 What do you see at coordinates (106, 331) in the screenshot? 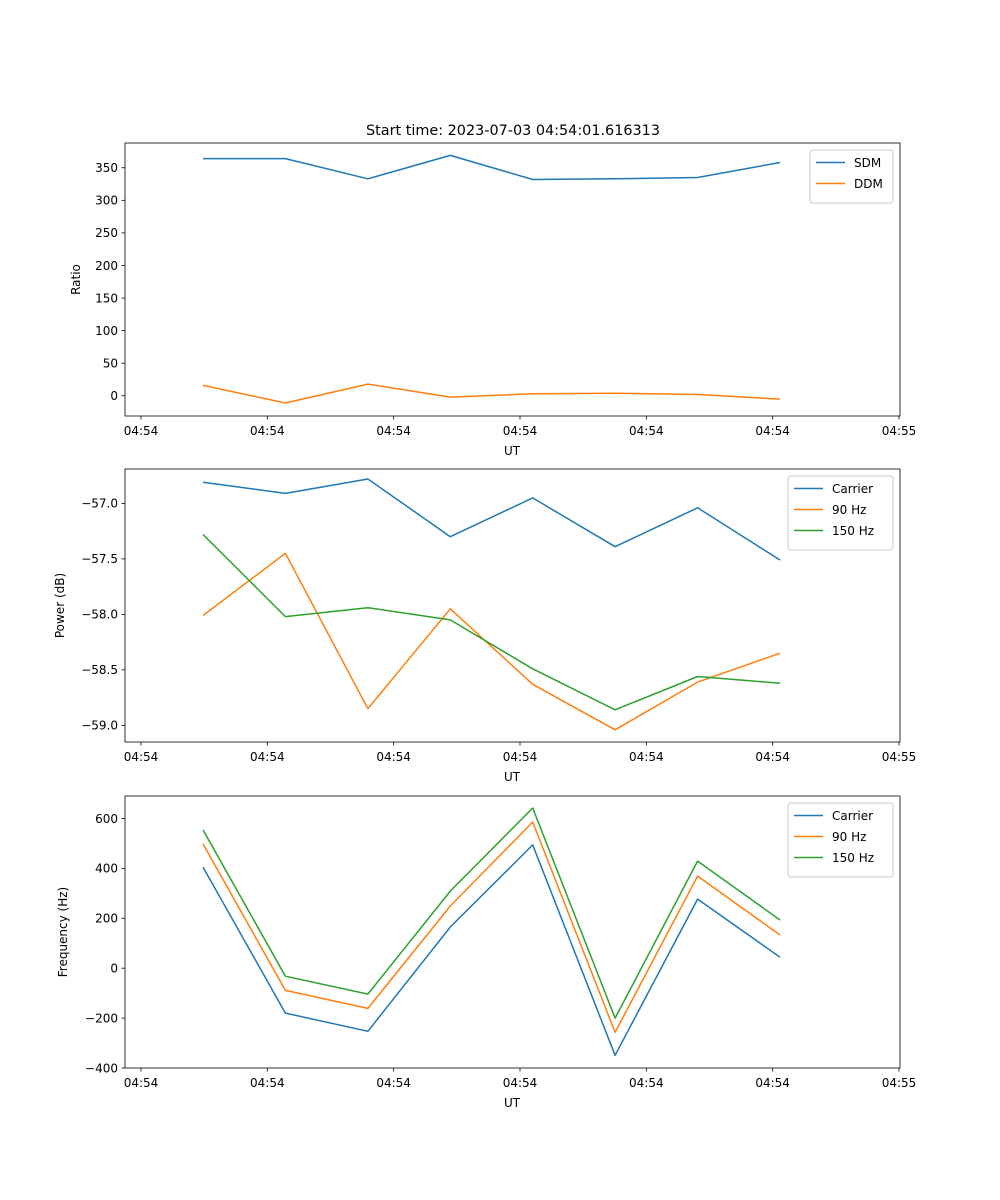
I see `y-tick-label: 100` at bounding box center [106, 331].